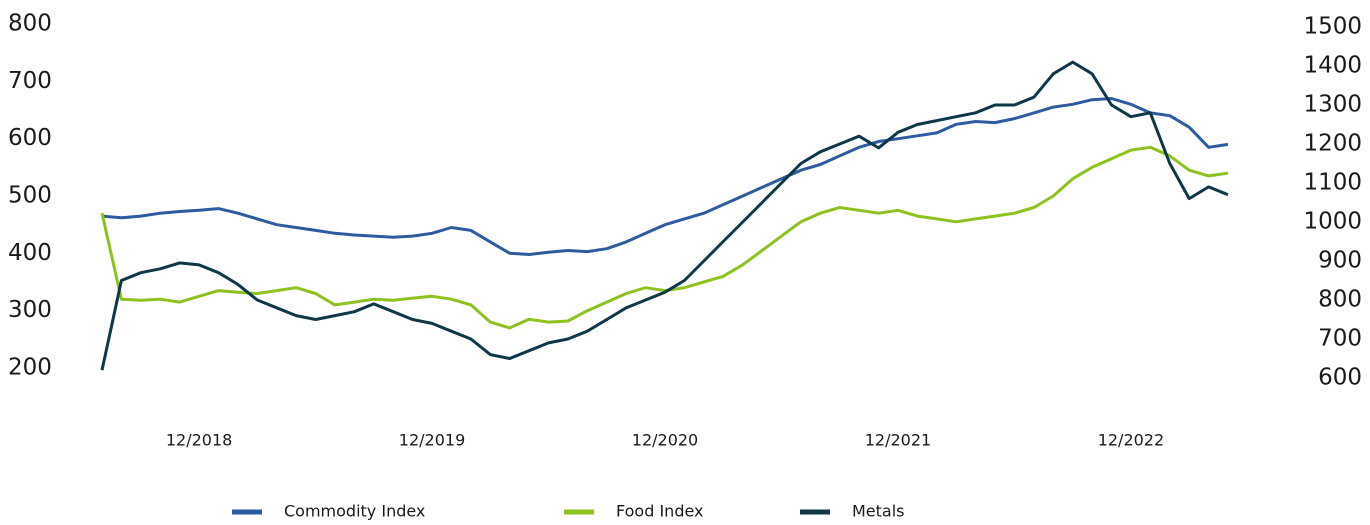  Describe the element at coordinates (1340, 261) in the screenshot. I see `y2-tick-label: 900` at that location.